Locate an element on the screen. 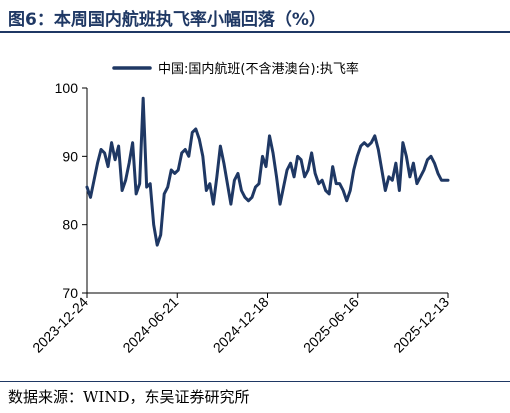 This screenshot has height=413, width=510. title-bar: 图6：本周国内航班执飞率小幅回落（%） is located at coordinates (255, 16).